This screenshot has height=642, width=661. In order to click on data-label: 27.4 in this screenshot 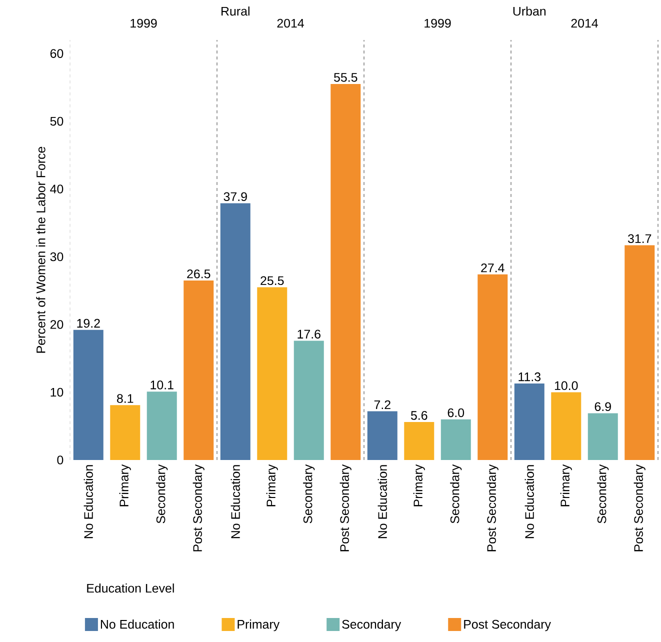, I will do `click(492, 267)`.